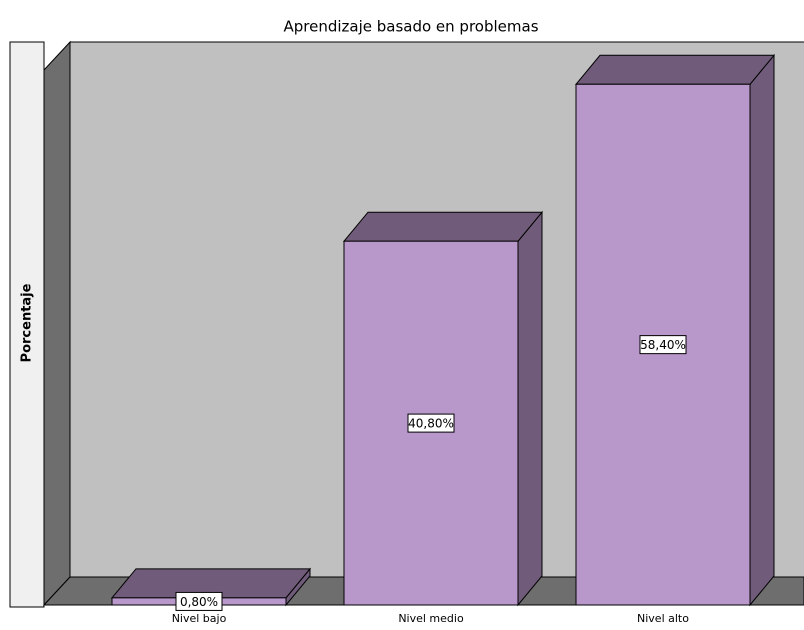 The image size is (804, 630). What do you see at coordinates (663, 618) in the screenshot?
I see `x-tick-label: Nivel alto` at bounding box center [663, 618].